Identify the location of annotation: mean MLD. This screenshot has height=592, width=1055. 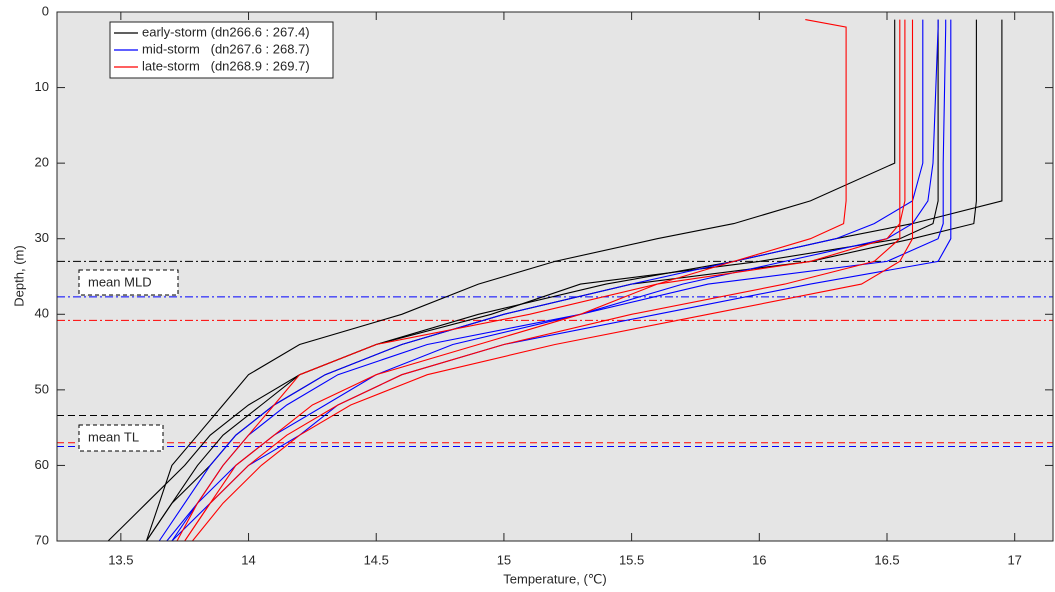
(120, 281).